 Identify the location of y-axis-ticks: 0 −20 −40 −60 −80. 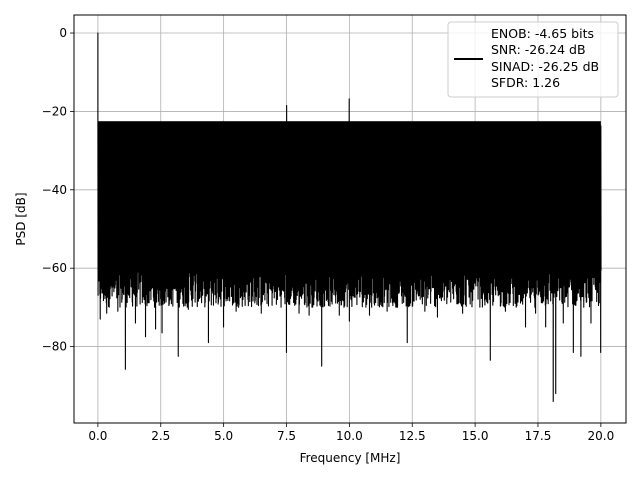
(58, 190).